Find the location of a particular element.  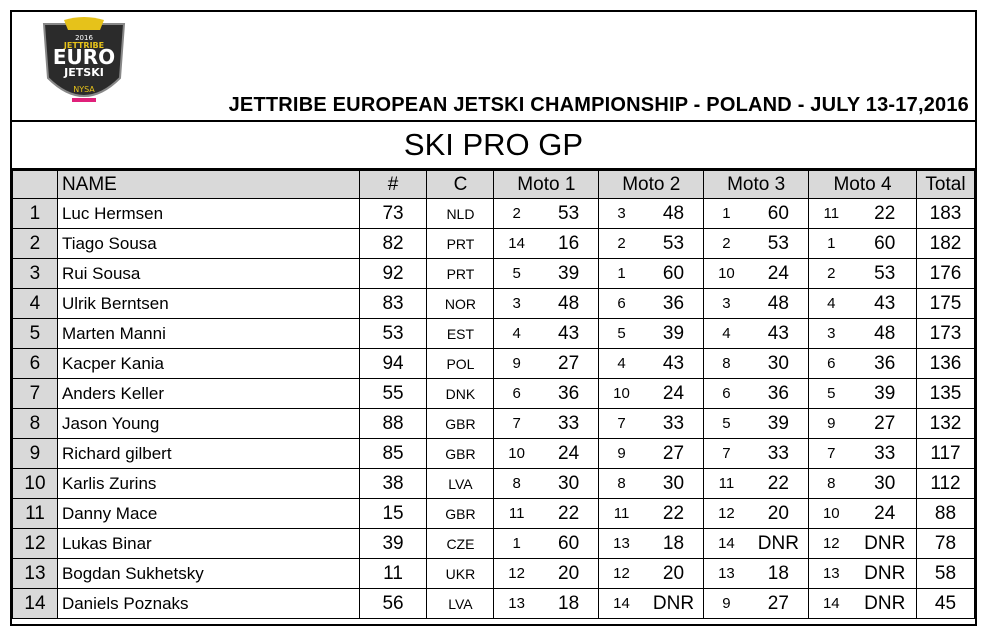

moto1-position: 14 is located at coordinates (516, 243).